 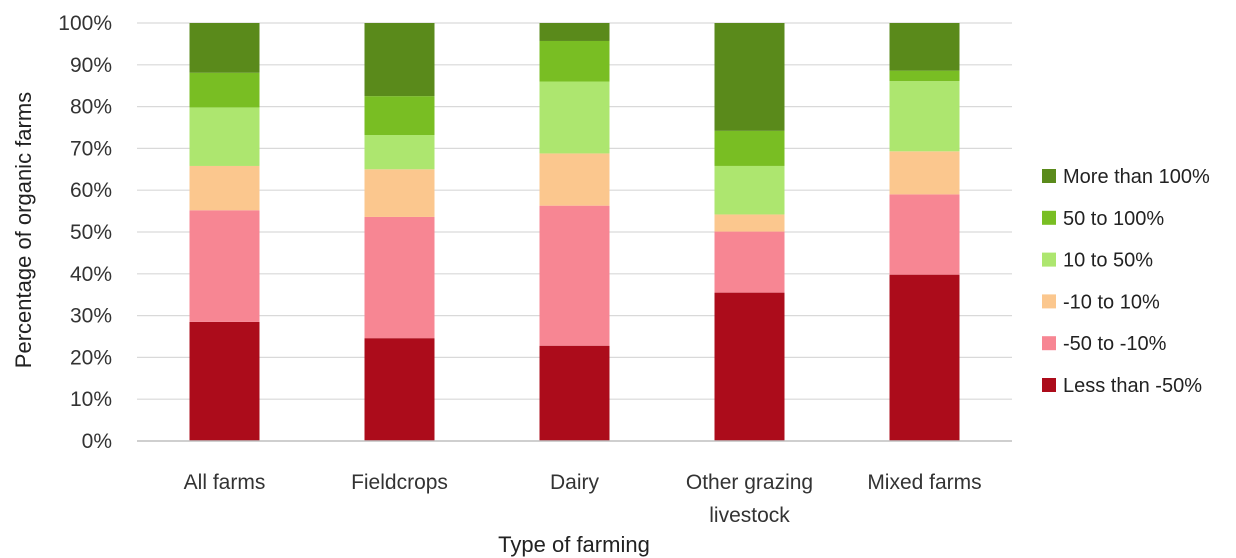 What do you see at coordinates (91, 357) in the screenshot?
I see `y-tick-label: 20%` at bounding box center [91, 357].